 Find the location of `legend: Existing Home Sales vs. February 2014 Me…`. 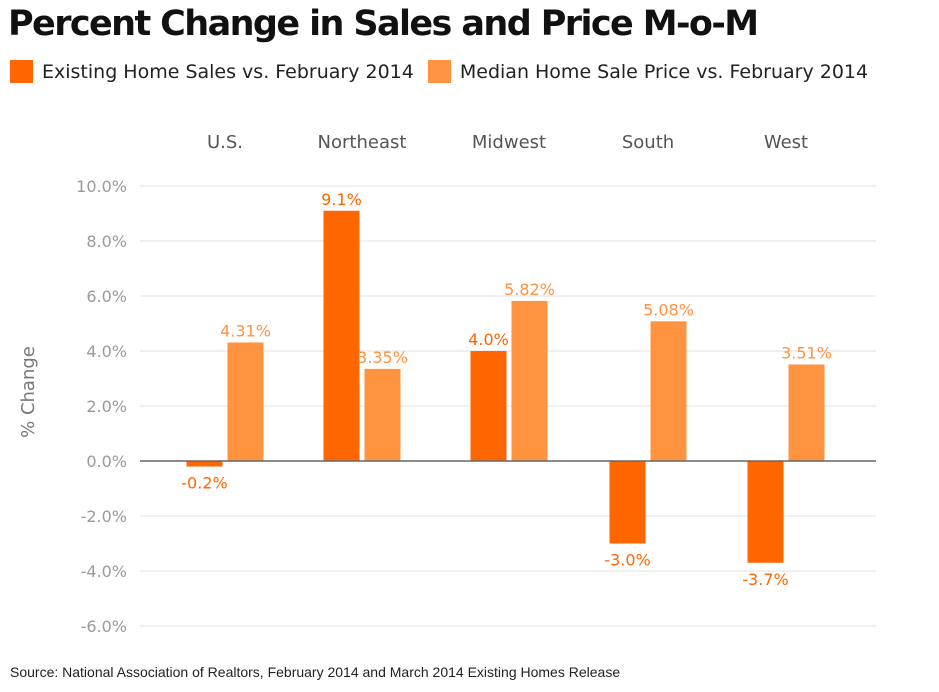

legend: Existing Home Sales vs. February 2014 Me… is located at coordinates (446, 71).